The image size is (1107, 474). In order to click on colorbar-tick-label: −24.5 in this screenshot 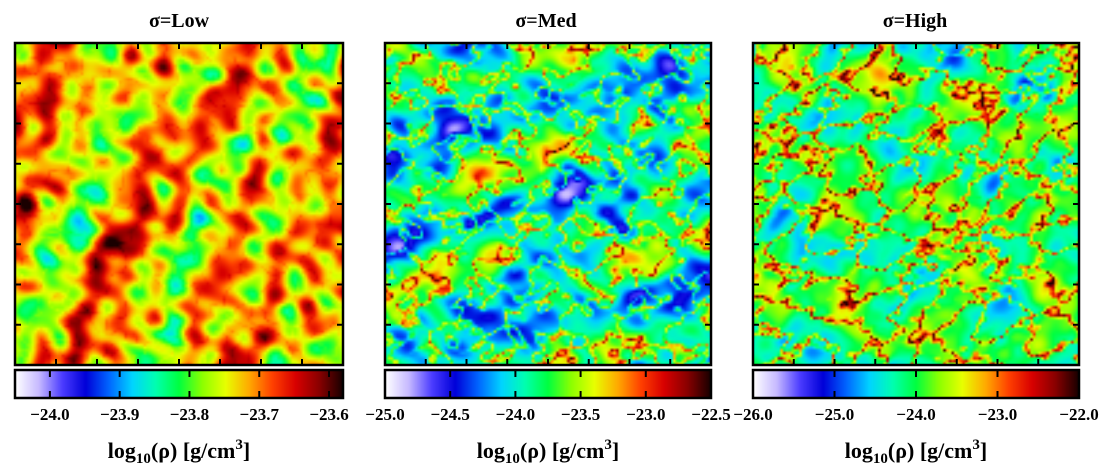, I will do `click(449, 414)`.